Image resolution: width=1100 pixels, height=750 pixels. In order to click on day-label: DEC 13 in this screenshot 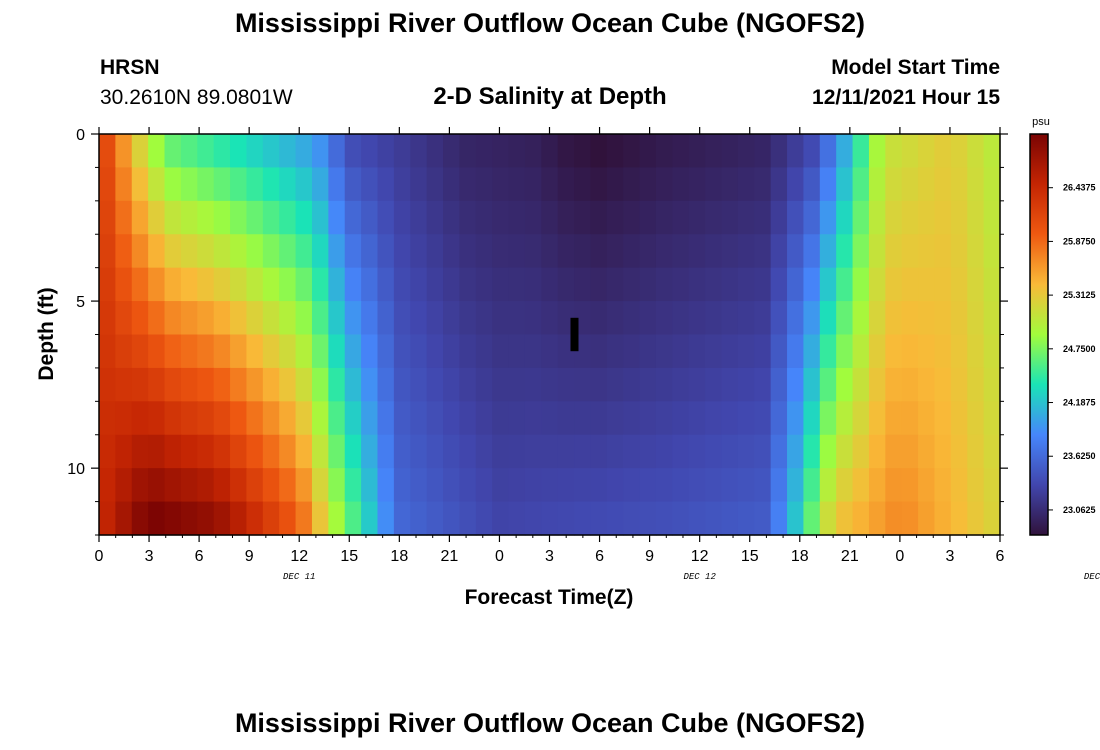, I will do `click(1092, 577)`.